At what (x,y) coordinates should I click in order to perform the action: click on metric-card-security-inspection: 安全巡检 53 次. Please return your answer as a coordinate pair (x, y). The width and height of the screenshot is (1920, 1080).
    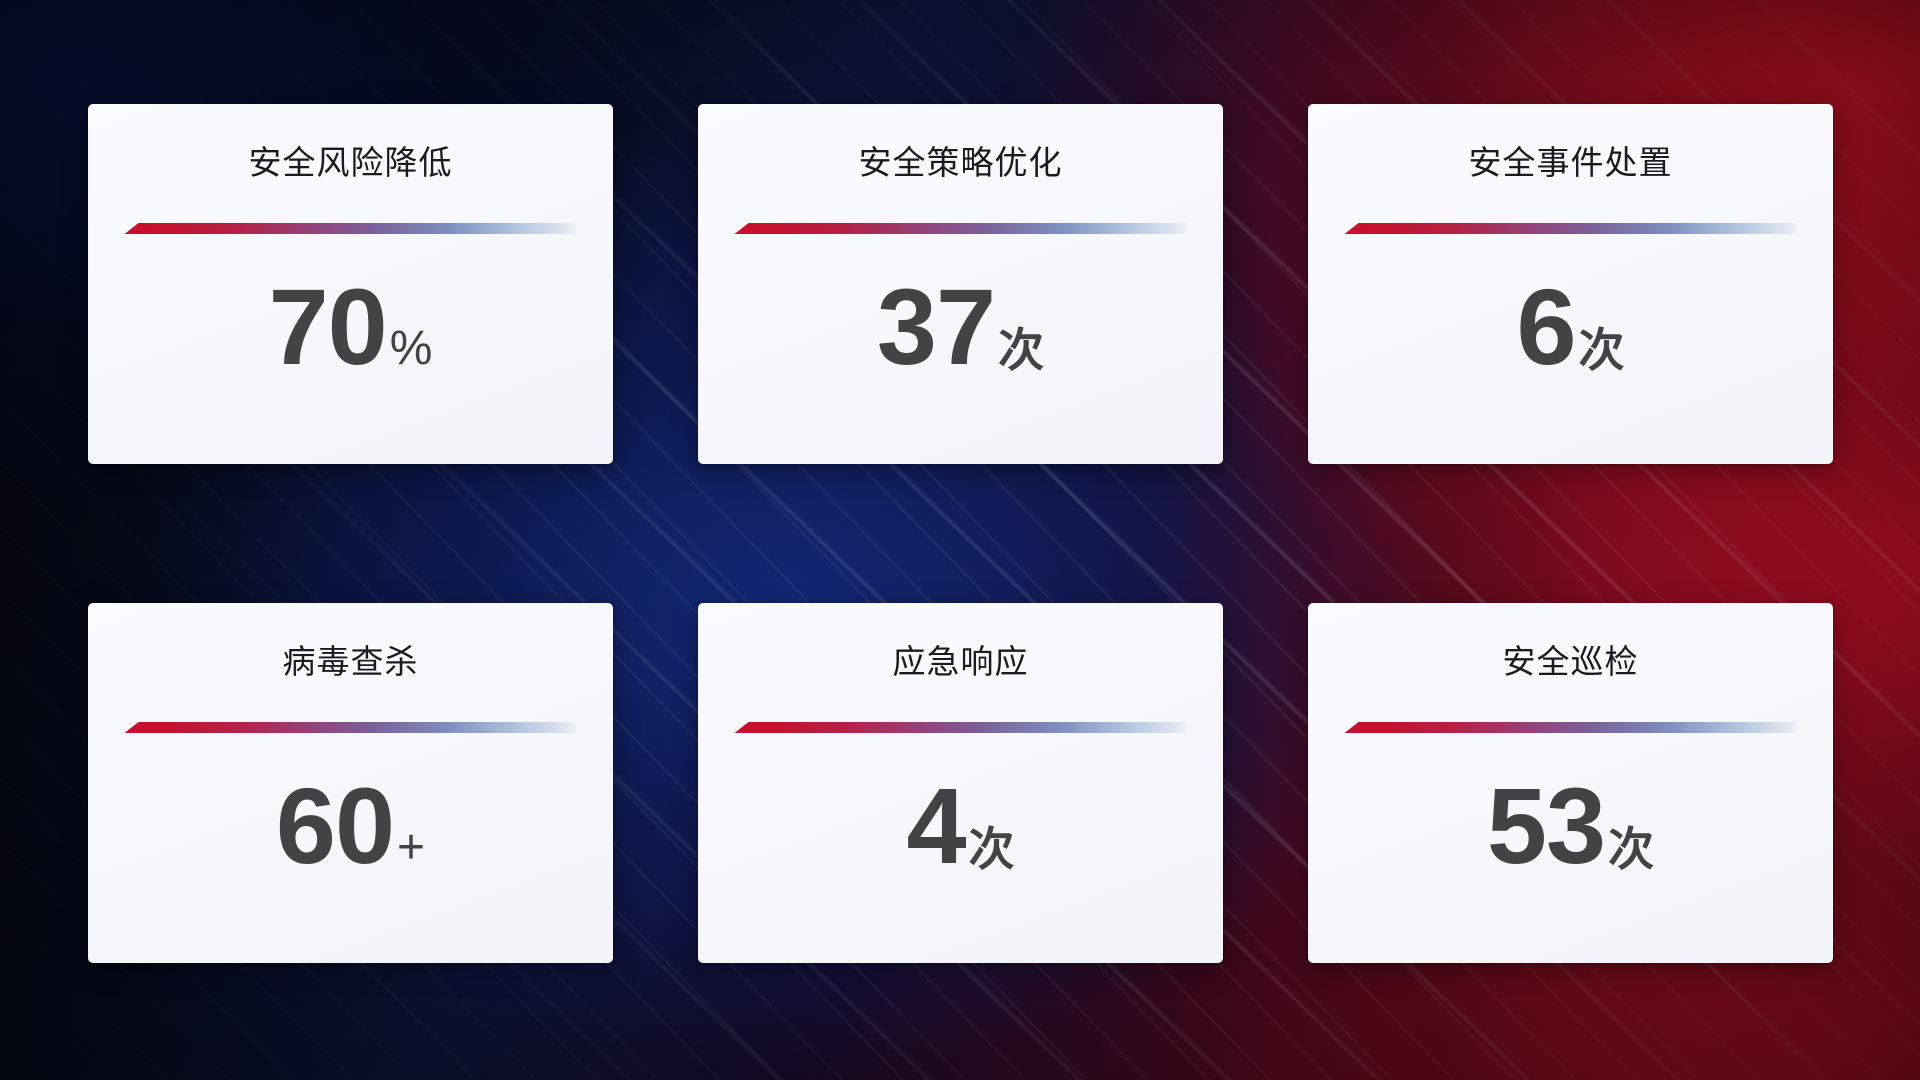
    Looking at the image, I should click on (1570, 783).